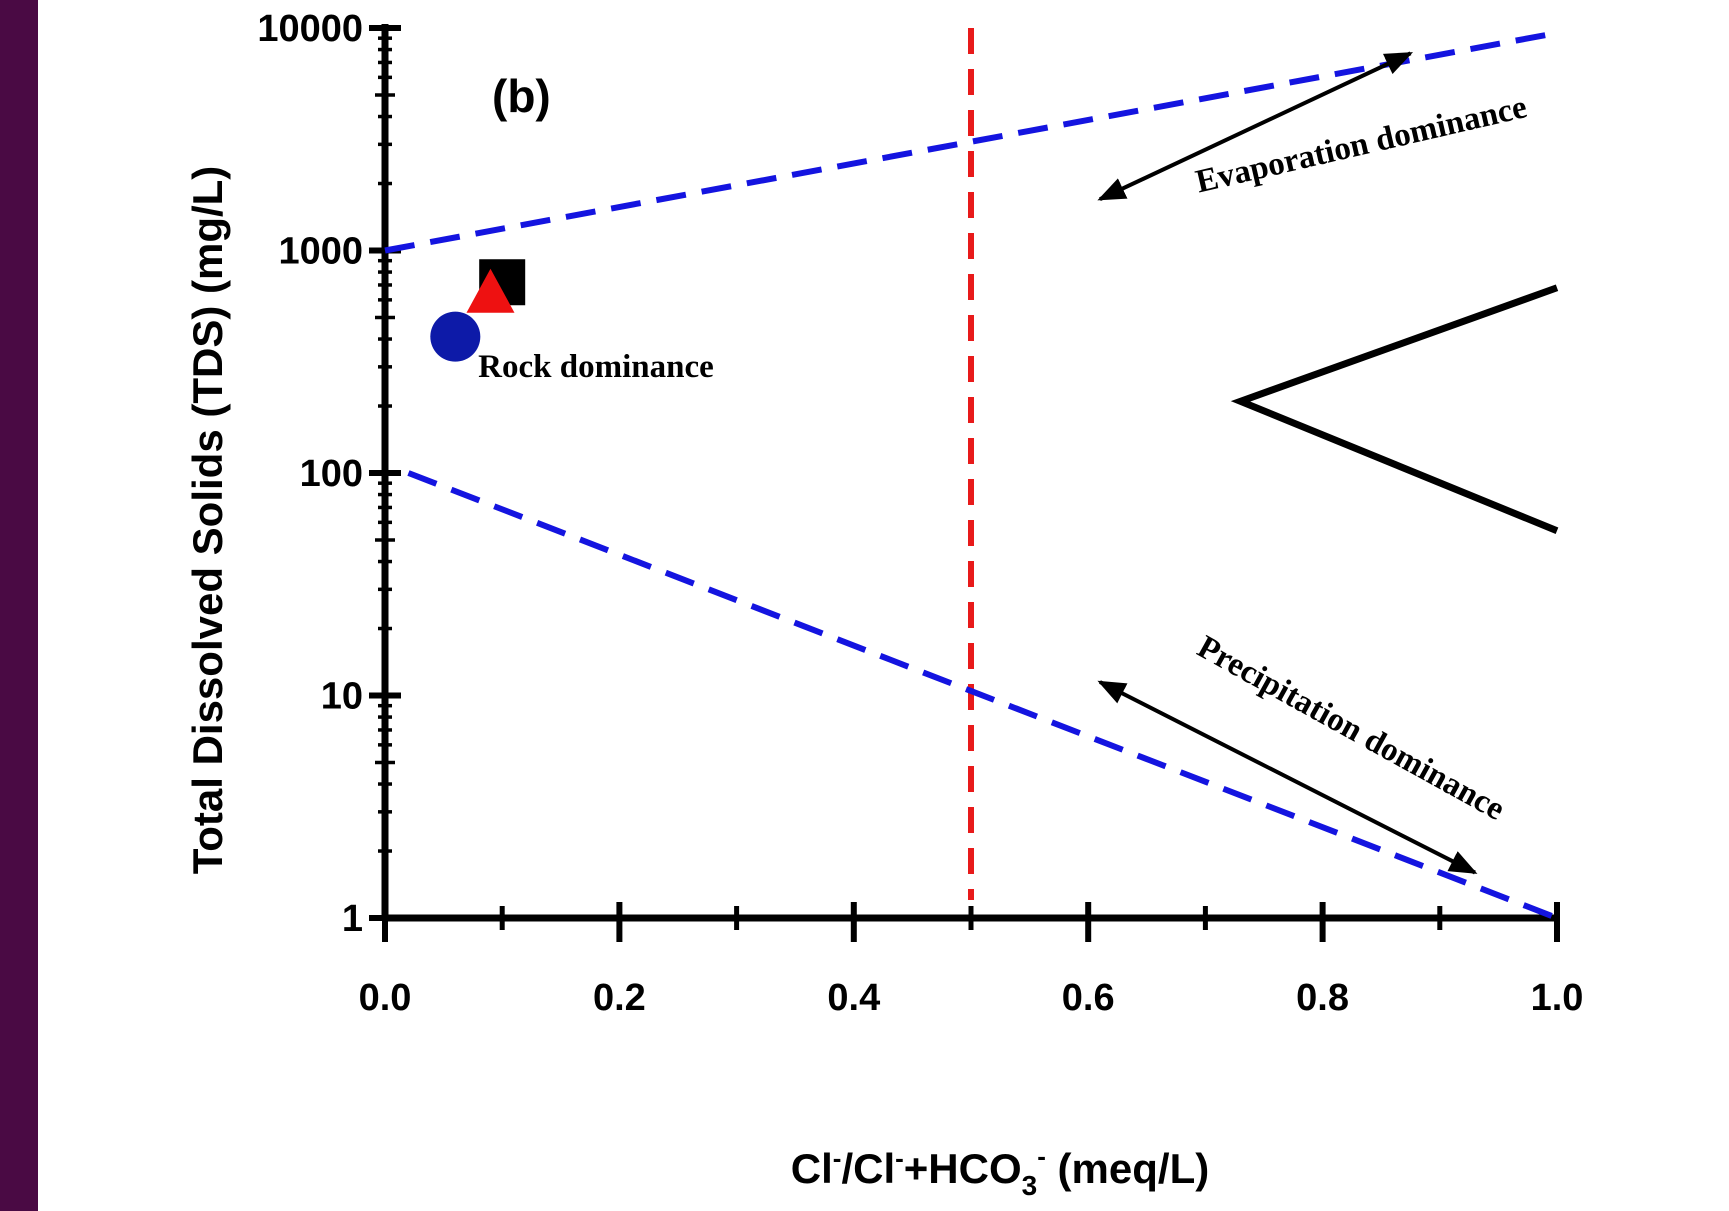 The width and height of the screenshot is (1729, 1211). What do you see at coordinates (331, 474) in the screenshot?
I see `y-tick-label: 100` at bounding box center [331, 474].